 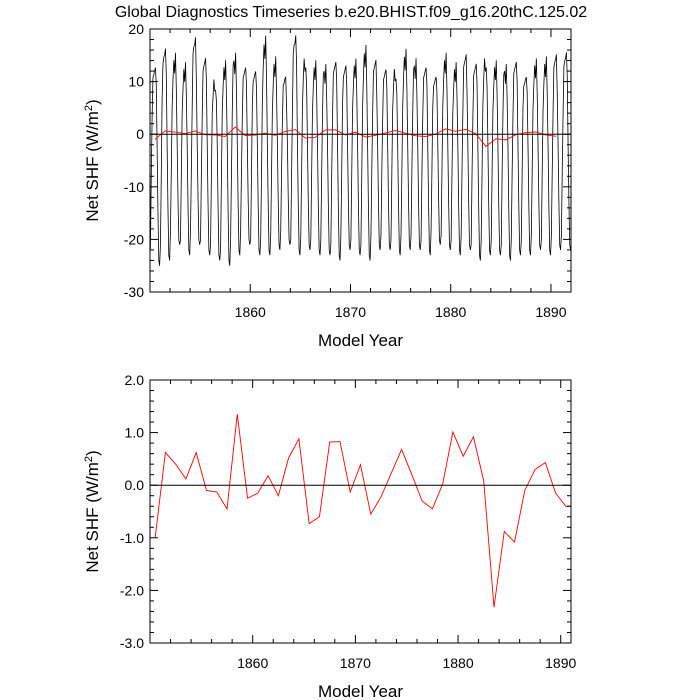 I want to click on y-tick-label: -2.0, so click(x=132, y=590).